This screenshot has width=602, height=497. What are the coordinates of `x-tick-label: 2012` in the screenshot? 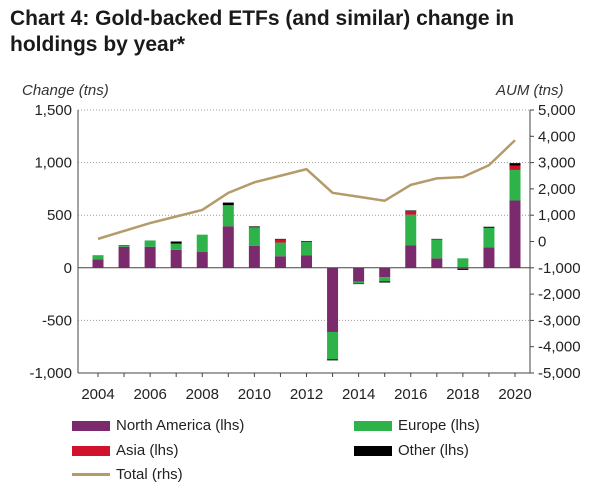 It's located at (306, 394).